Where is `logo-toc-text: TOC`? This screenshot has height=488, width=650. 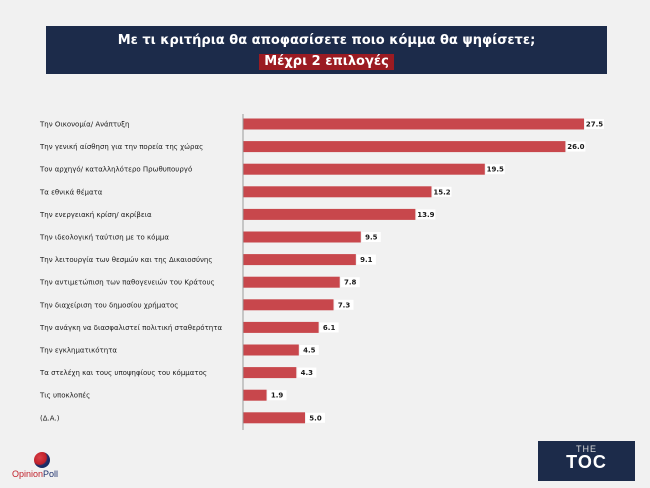
logo-toc-text: TOC is located at coordinates (586, 462).